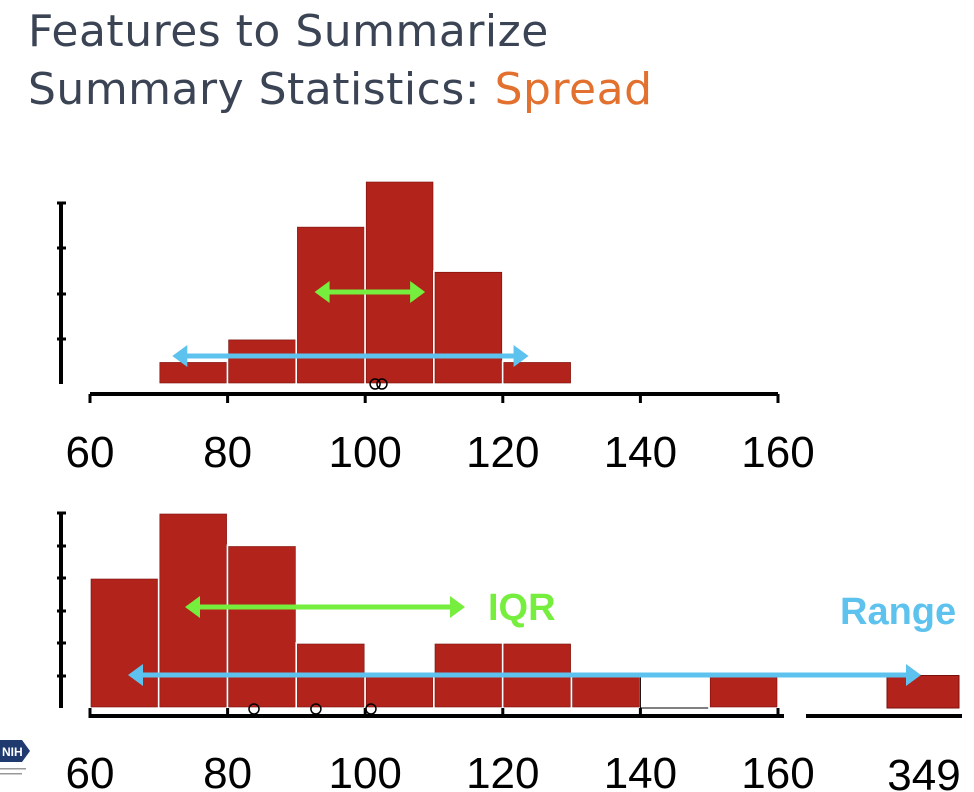  I want to click on title-line-1: Features to Summarize, so click(288, 31).